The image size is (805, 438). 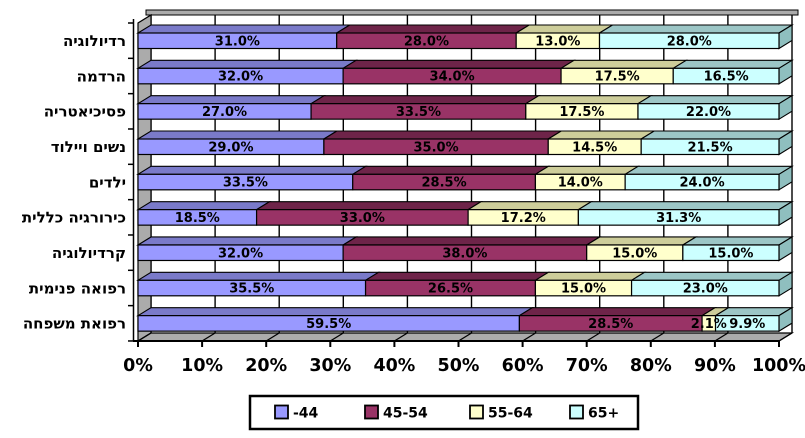 I want to click on bar-value-label: 9.9%, so click(x=747, y=324).